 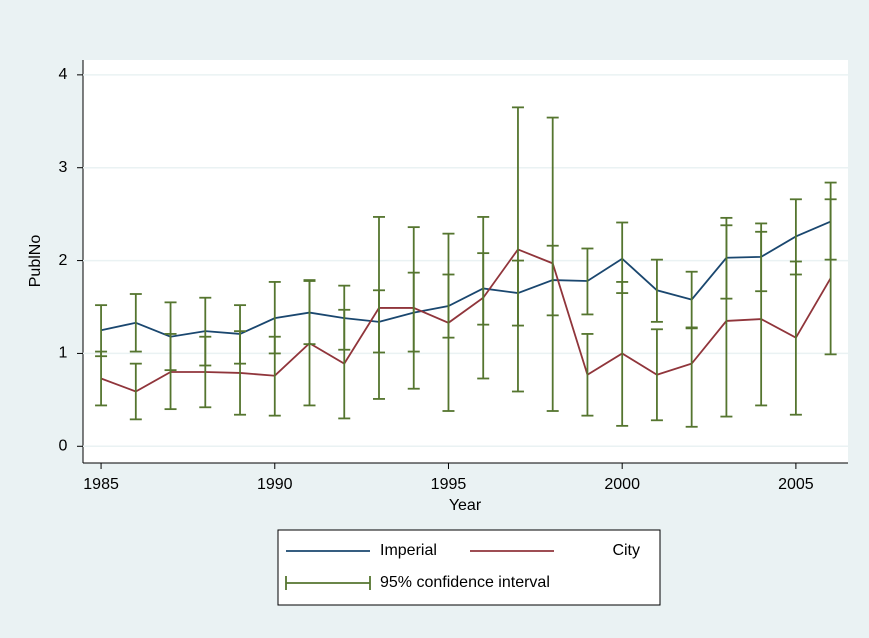 I want to click on y-axis-label: PublNo, so click(x=35, y=261).